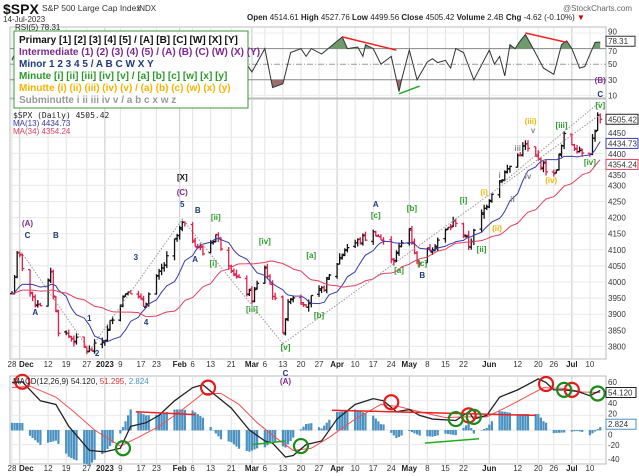 This screenshot has height=476, width=639. What do you see at coordinates (497, 228) in the screenshot?
I see `wave-label: (ii)` at bounding box center [497, 228].